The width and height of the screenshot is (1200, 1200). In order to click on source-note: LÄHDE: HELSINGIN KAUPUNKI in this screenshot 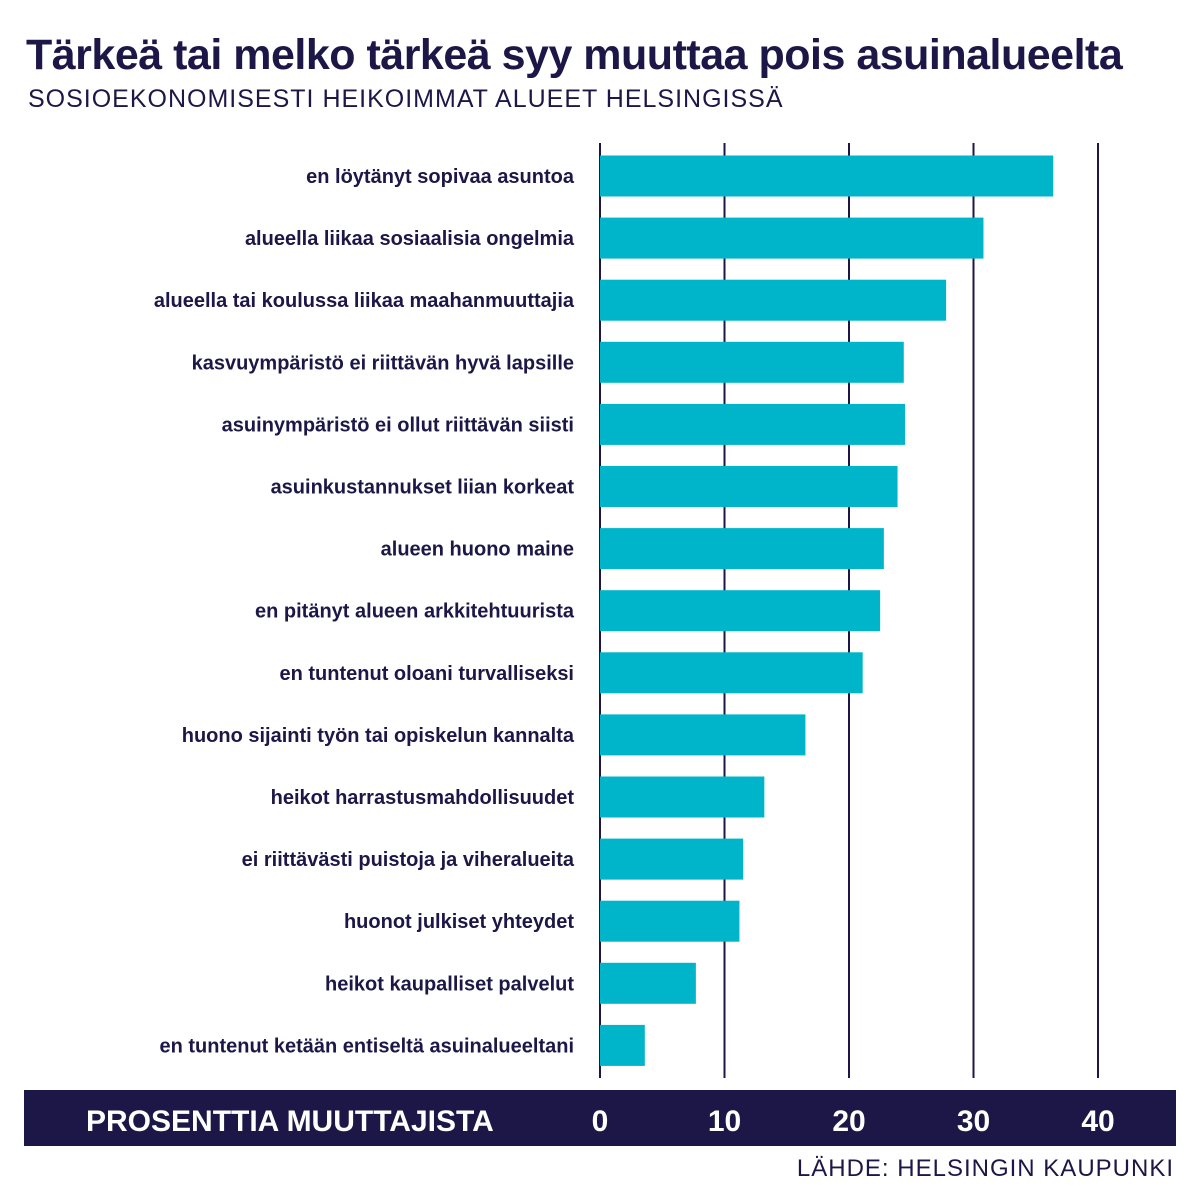, I will do `click(985, 1168)`.